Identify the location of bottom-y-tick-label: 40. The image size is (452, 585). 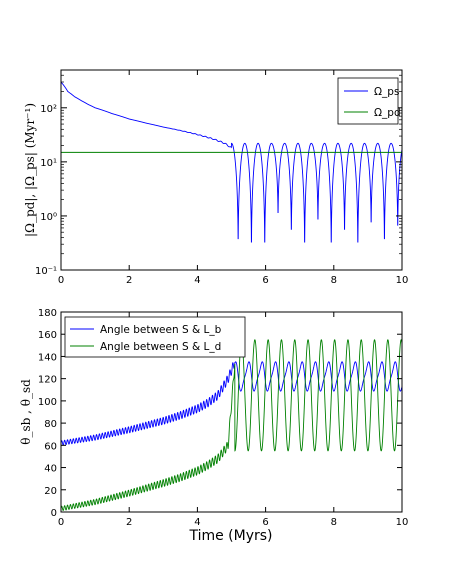
(50, 469).